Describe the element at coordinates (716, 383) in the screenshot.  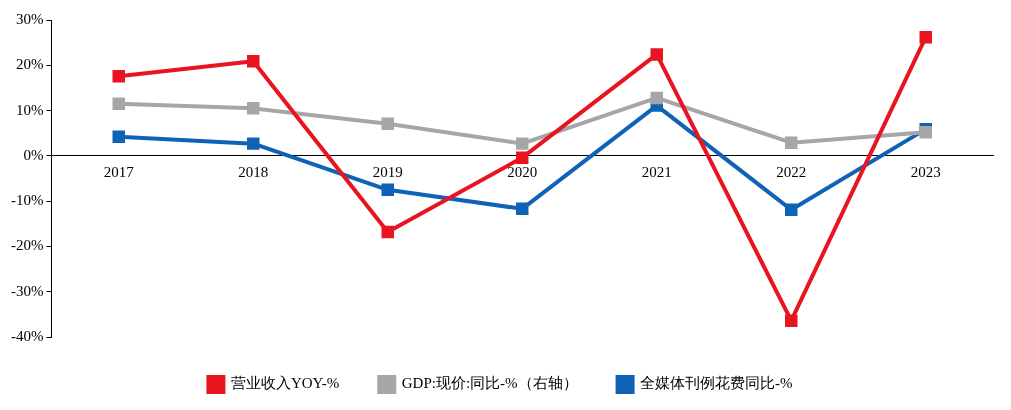
I see `legend-label: 全媒体刊例花费同比-%` at that location.